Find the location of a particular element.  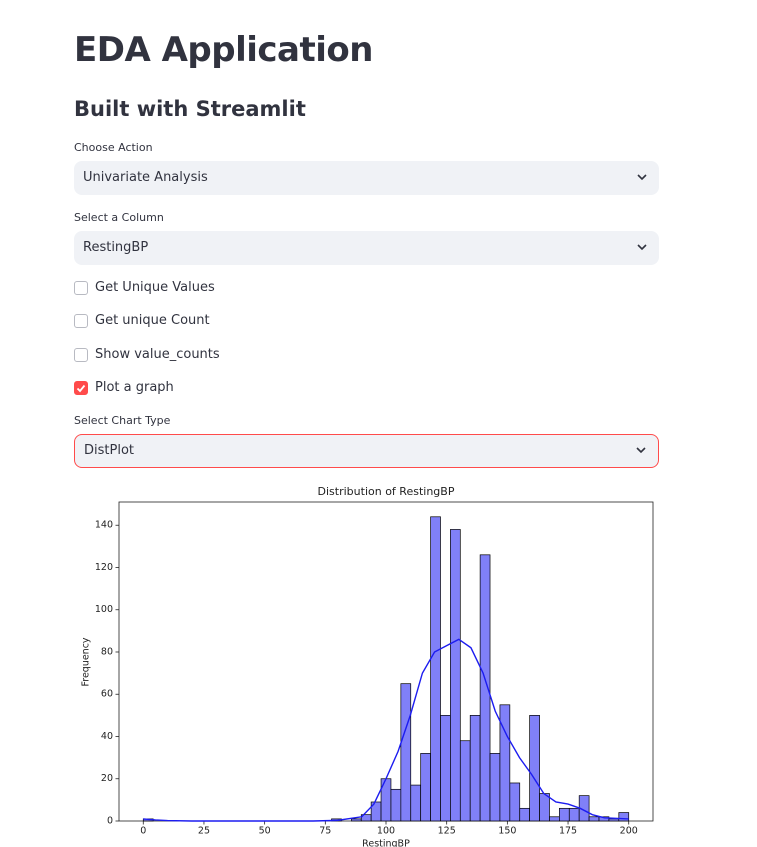

select-value: RestingBP is located at coordinates (116, 247).